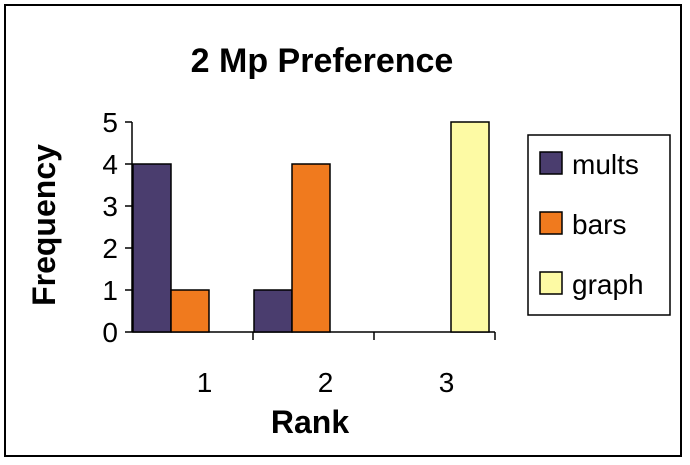 Image resolution: width=690 pixels, height=465 pixels. I want to click on y-tick-label: 4, so click(110, 164).